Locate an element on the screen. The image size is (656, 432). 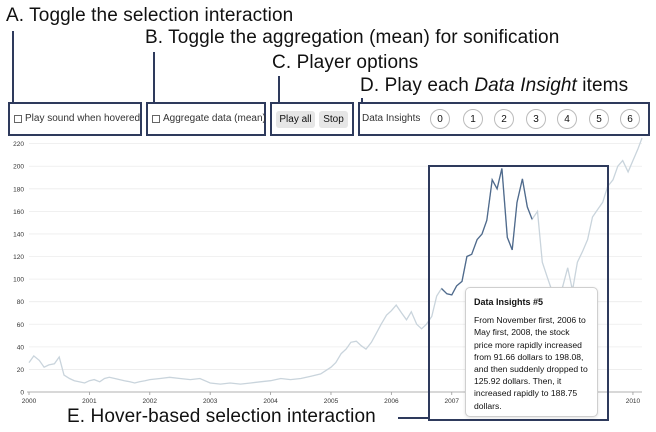
callout-a-box is located at coordinates (75, 119).